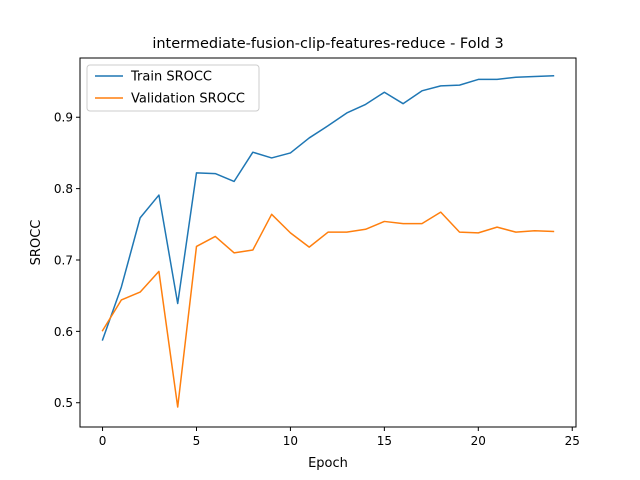 This screenshot has height=480, width=640. What do you see at coordinates (103, 441) in the screenshot?
I see `x-tick-label: 0` at bounding box center [103, 441].